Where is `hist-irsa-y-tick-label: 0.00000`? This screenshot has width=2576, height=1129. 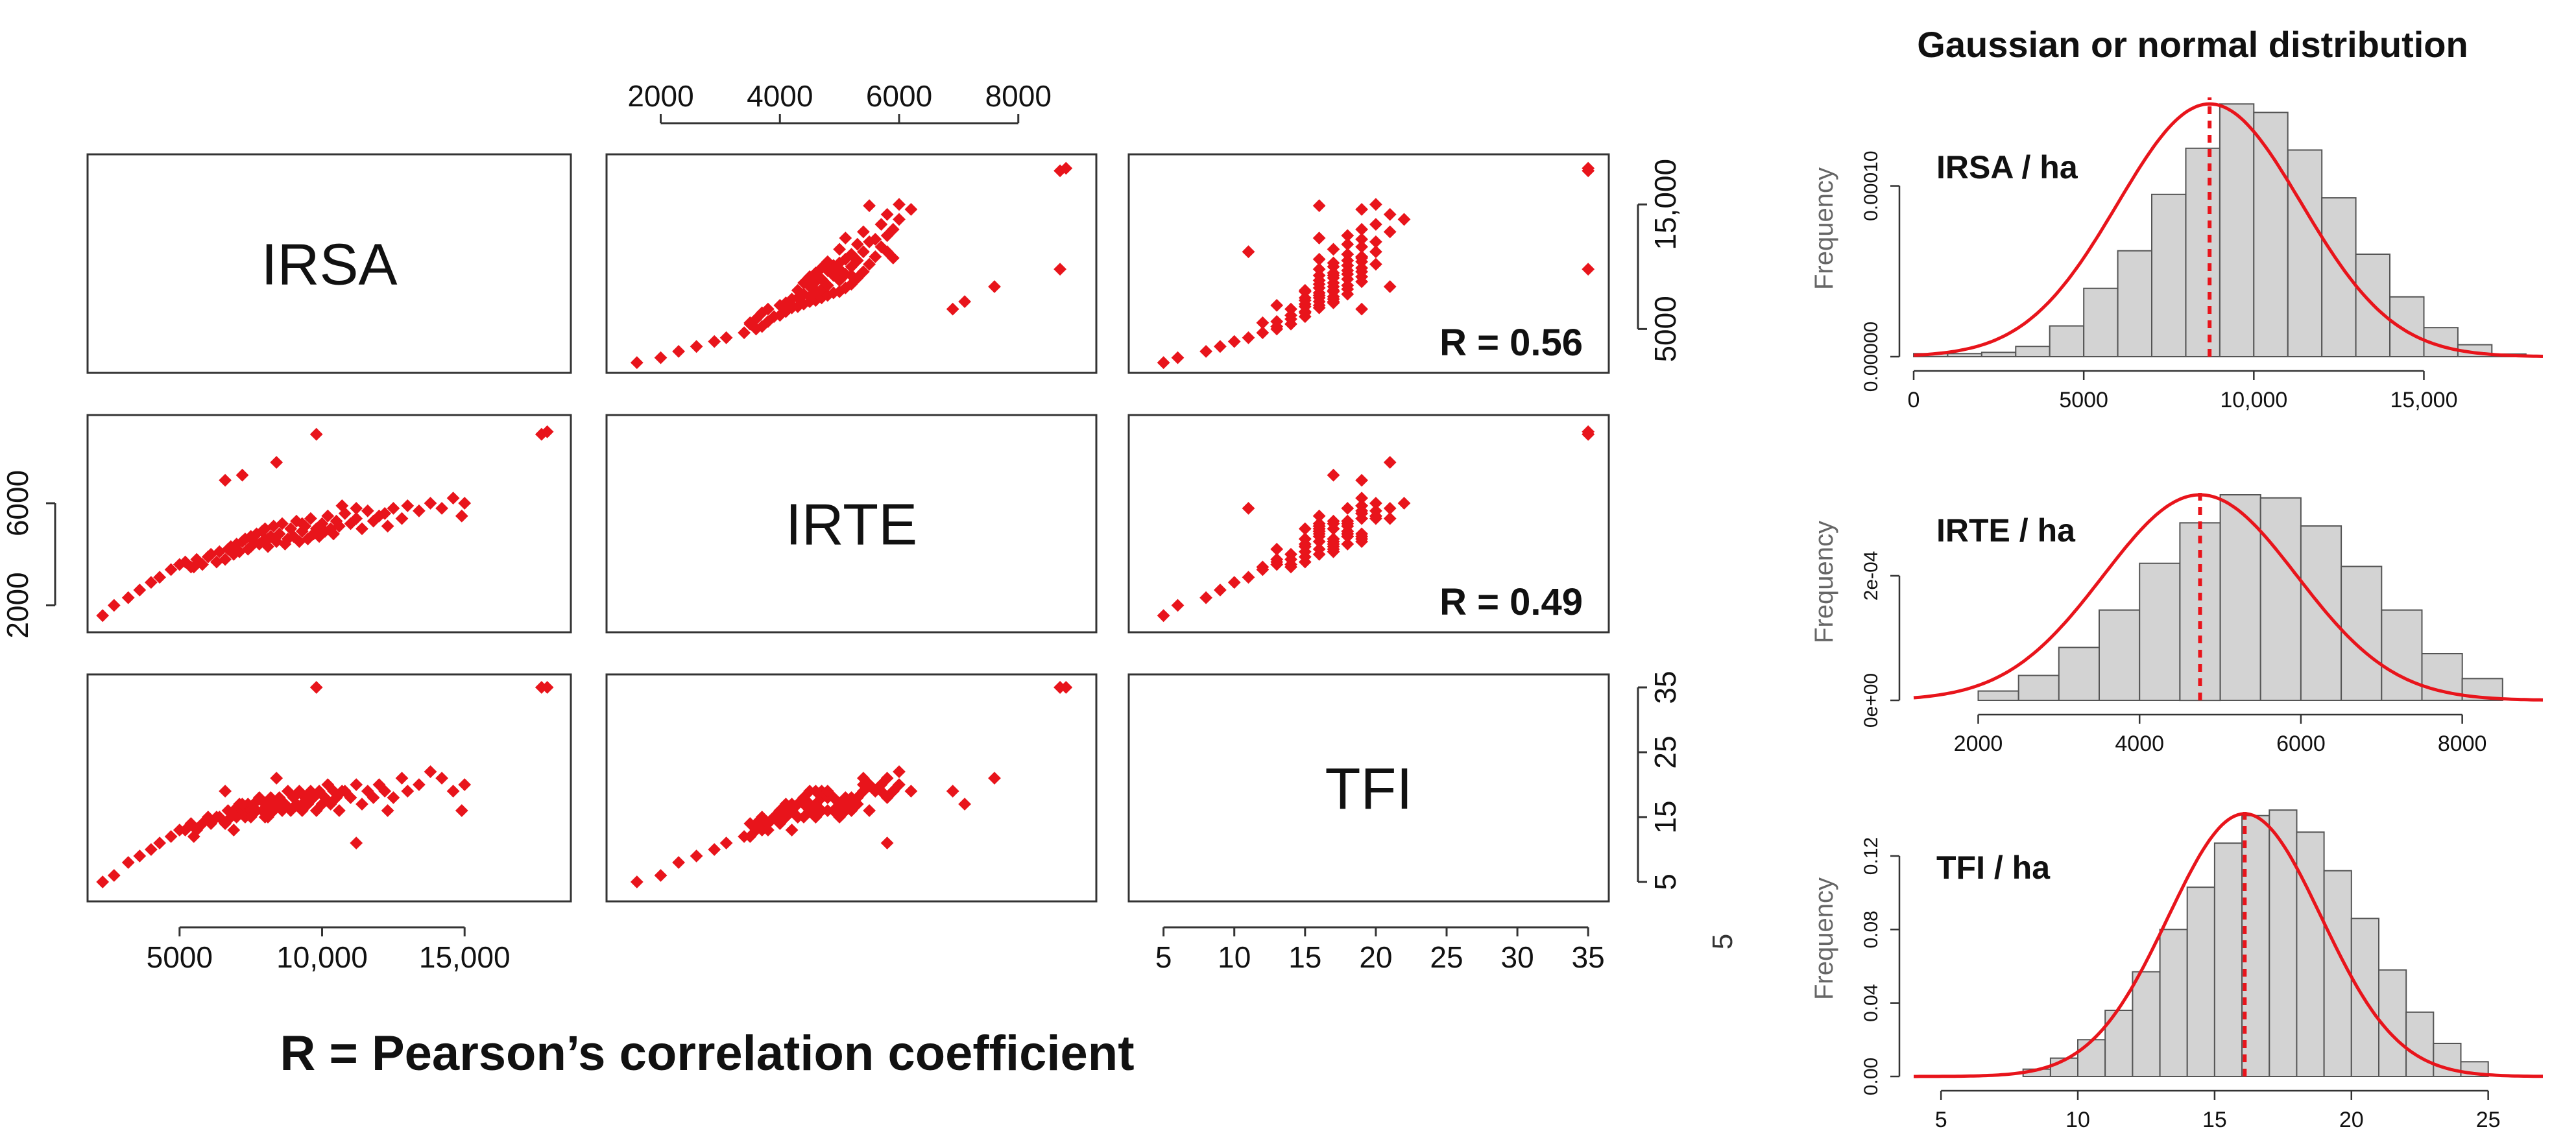 hist-irsa-y-tick-label: 0.00000 is located at coordinates (1871, 357).